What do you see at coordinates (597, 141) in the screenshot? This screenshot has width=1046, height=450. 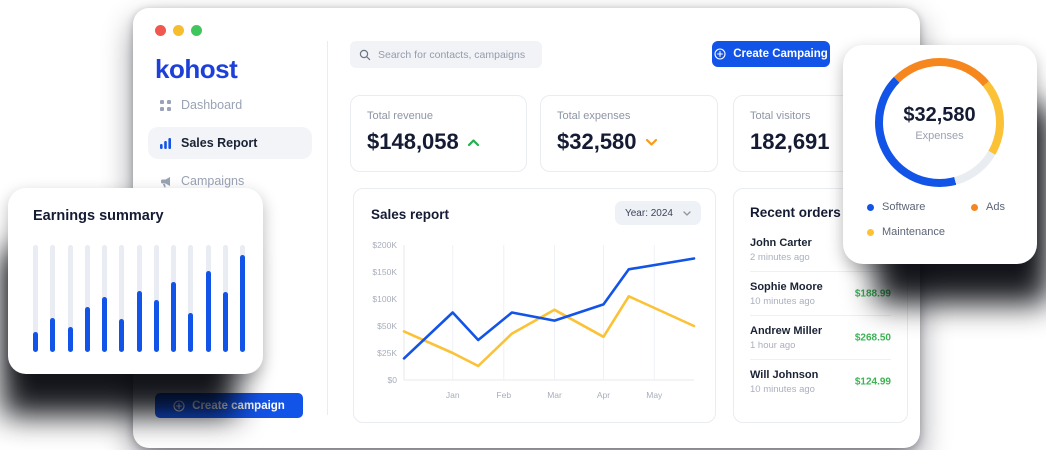 I see `stat-value: $32,580` at bounding box center [597, 141].